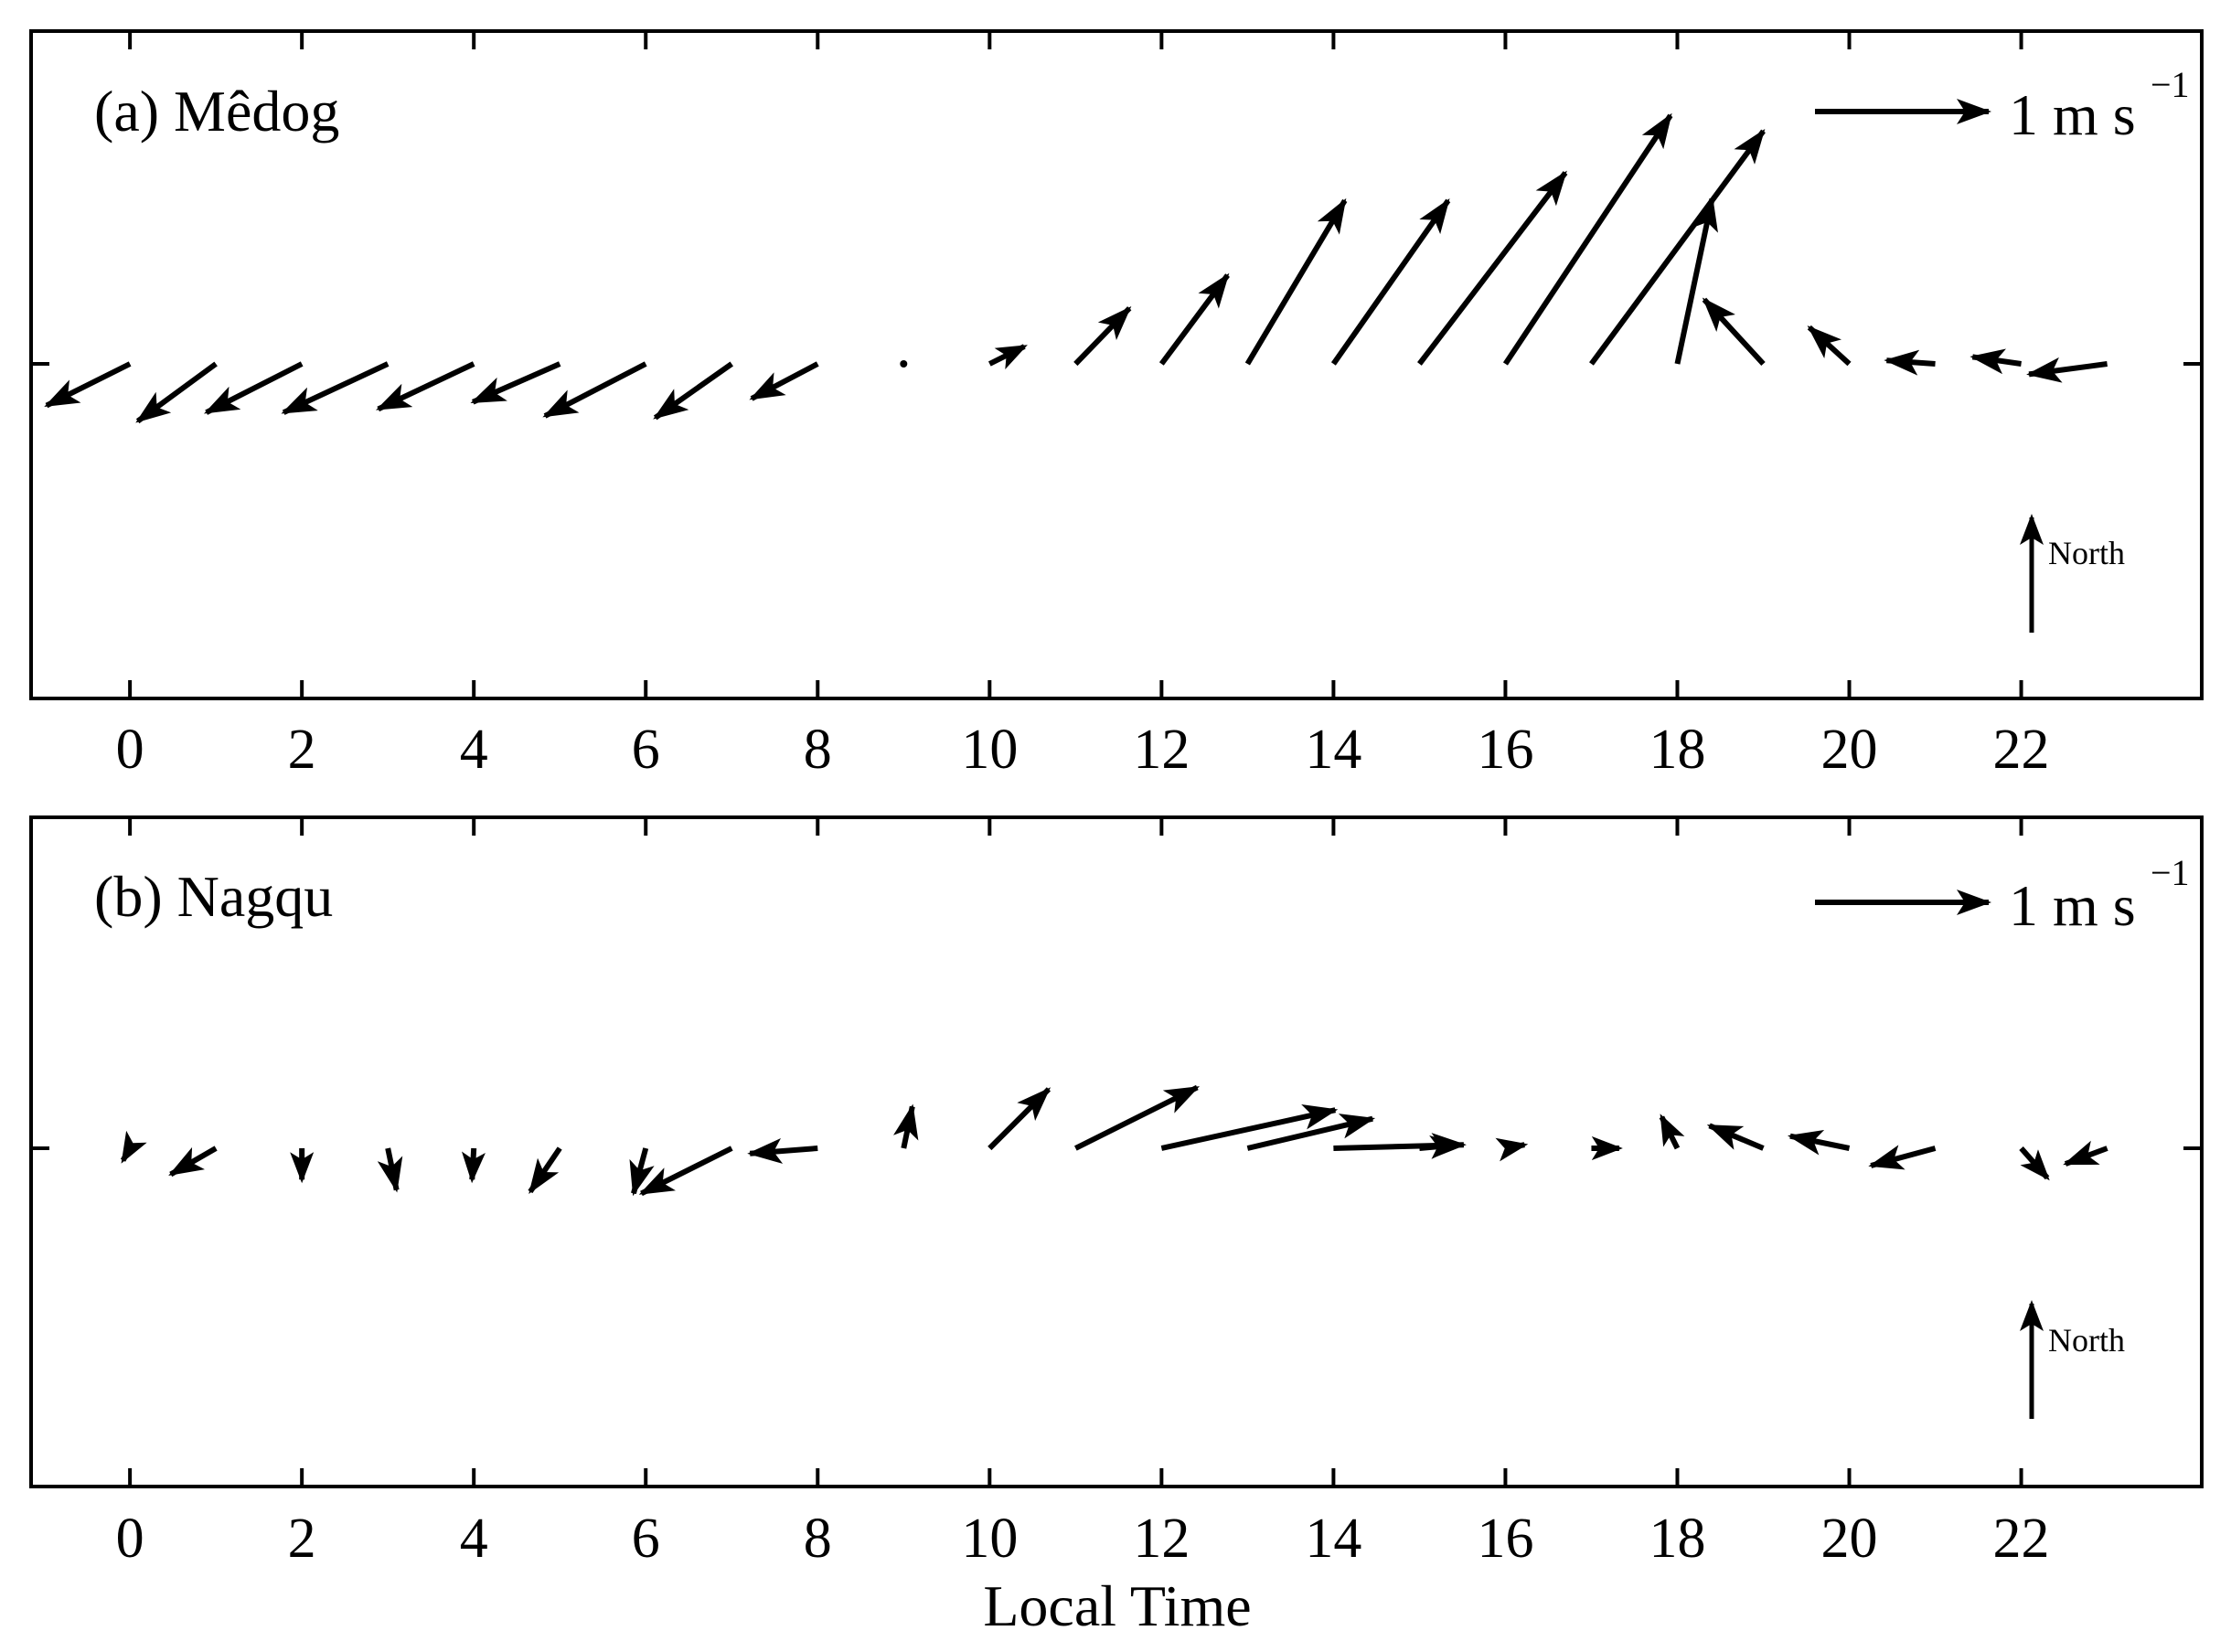 The width and height of the screenshot is (2231, 1652). Describe the element at coordinates (216, 111) in the screenshot. I see `panel-medog-title: (a) Mêdog` at that location.